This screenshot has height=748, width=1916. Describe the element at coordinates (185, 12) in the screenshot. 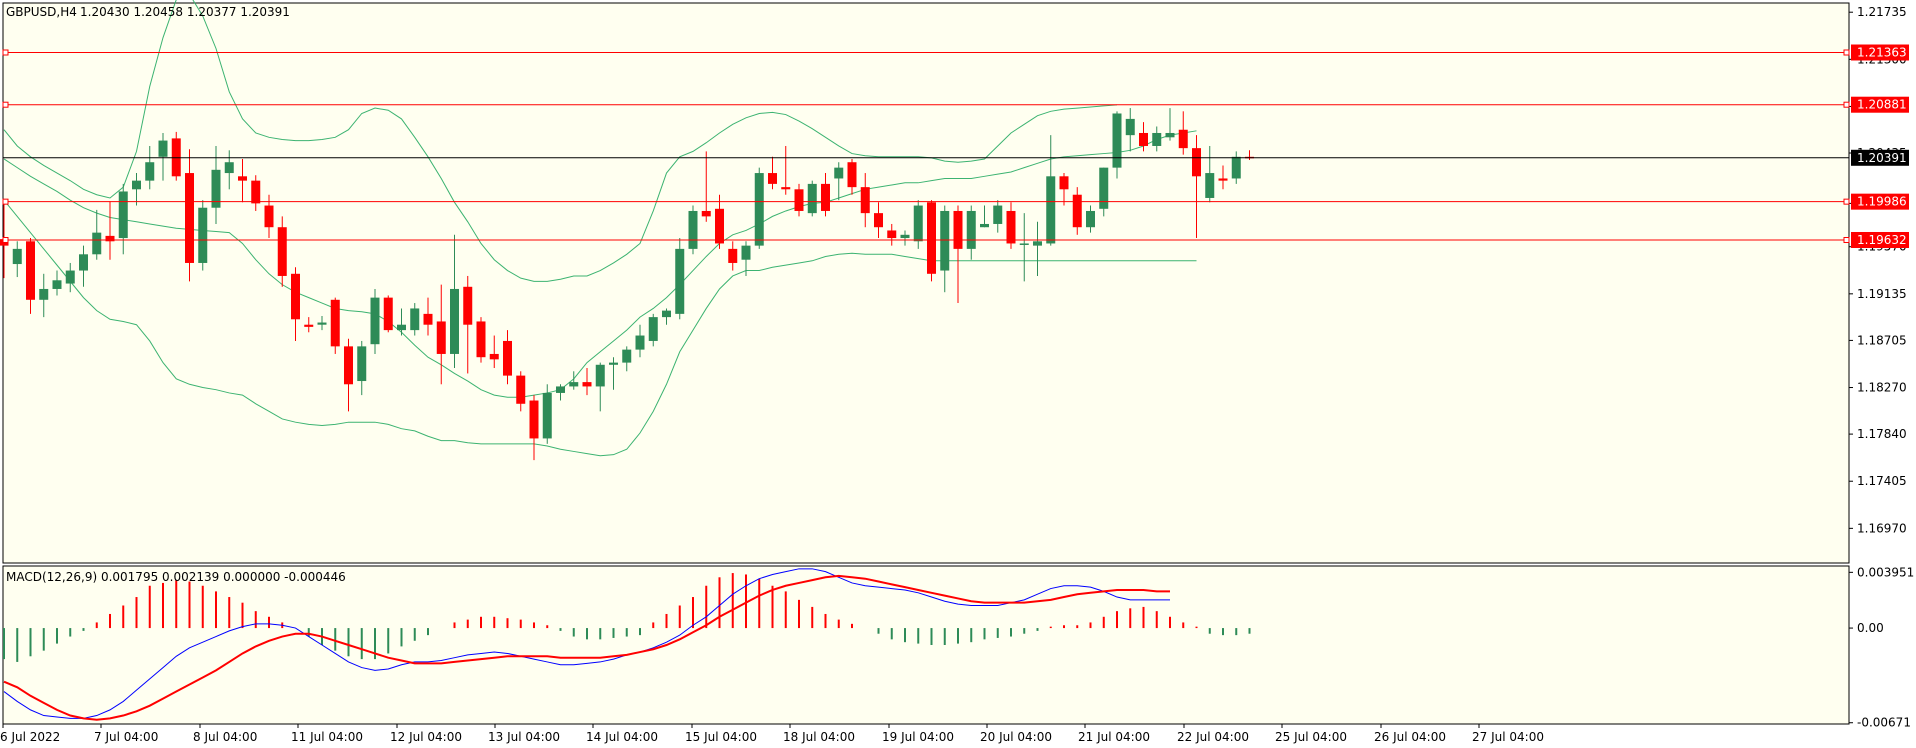

I see `ohlc-readout: 1.20430 1.20458 1.20377 1.20391` at that location.